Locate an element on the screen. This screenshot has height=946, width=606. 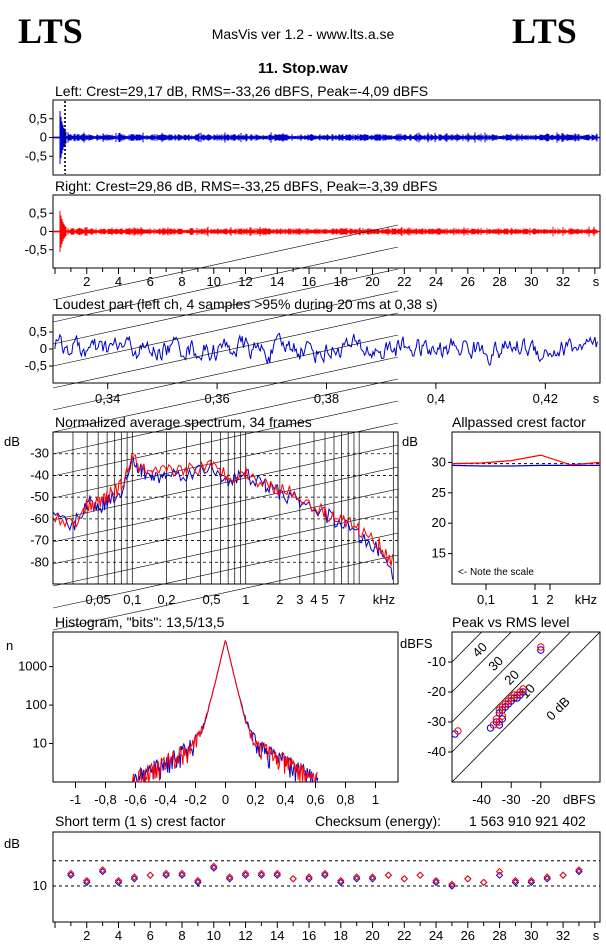
histogram-xtick-label: 0 is located at coordinates (225, 799).